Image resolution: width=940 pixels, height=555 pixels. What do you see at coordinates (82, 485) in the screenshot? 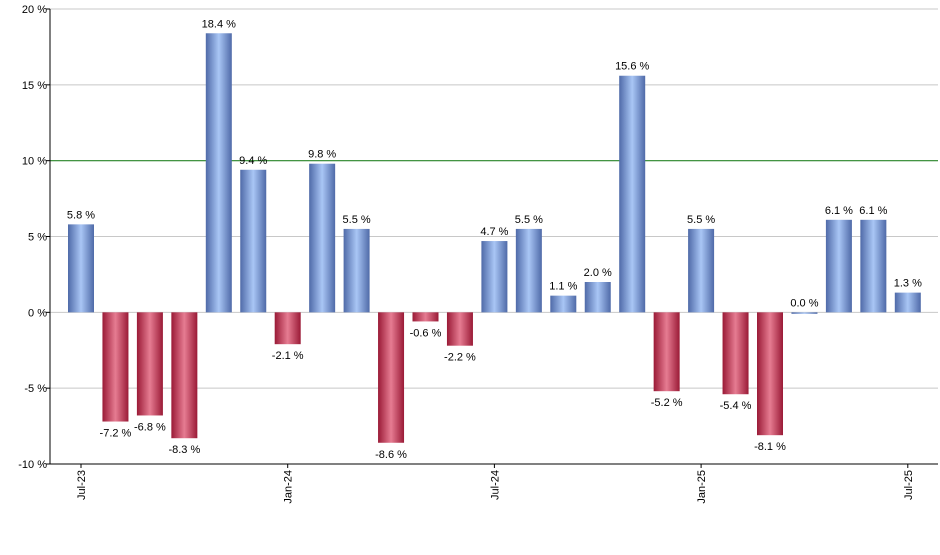
I see `x-tick-label: Jul-23` at bounding box center [82, 485].